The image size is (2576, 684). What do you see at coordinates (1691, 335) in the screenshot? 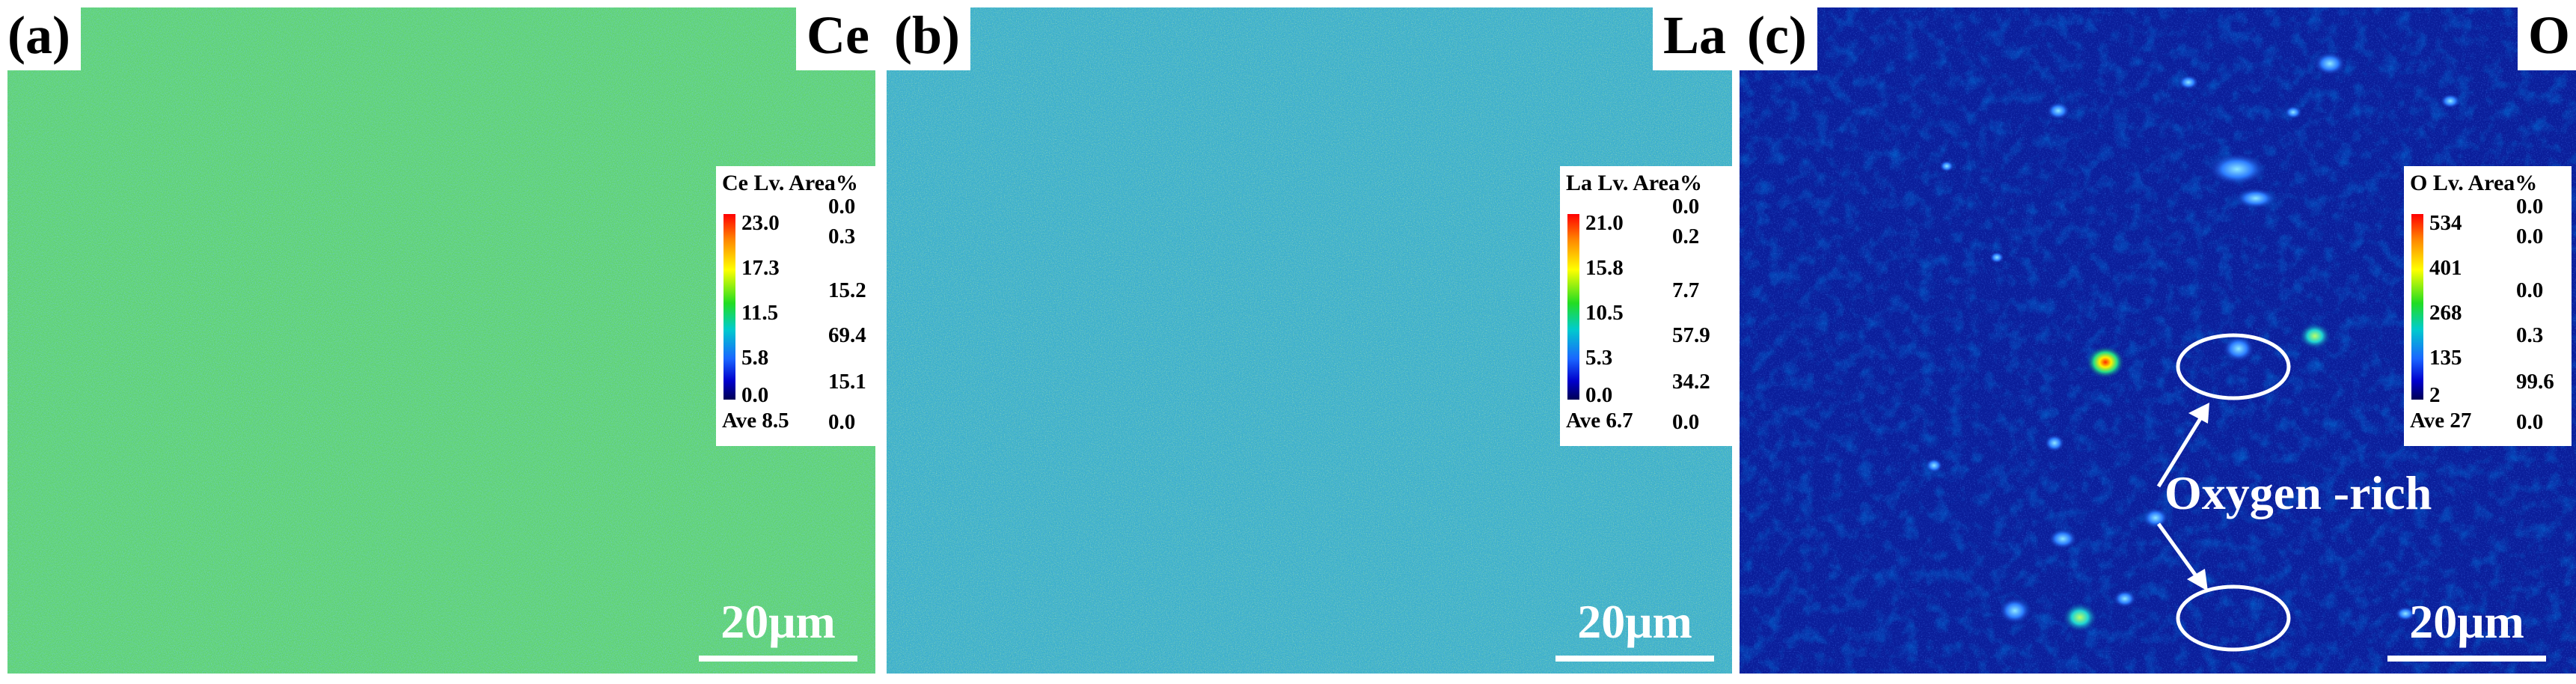
I see `legend-area: 57.9` at bounding box center [1691, 335].